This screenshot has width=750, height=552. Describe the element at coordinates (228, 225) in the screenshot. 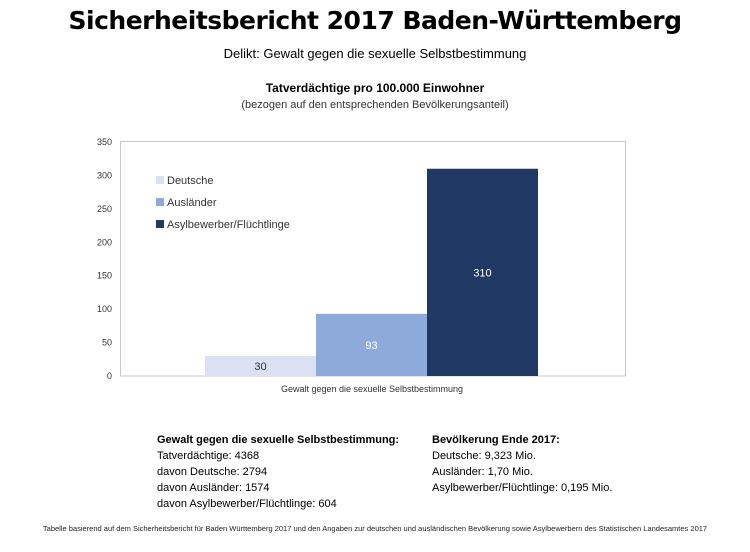

I see `legend-label: Asylbewerber/Flüchtlinge` at that location.